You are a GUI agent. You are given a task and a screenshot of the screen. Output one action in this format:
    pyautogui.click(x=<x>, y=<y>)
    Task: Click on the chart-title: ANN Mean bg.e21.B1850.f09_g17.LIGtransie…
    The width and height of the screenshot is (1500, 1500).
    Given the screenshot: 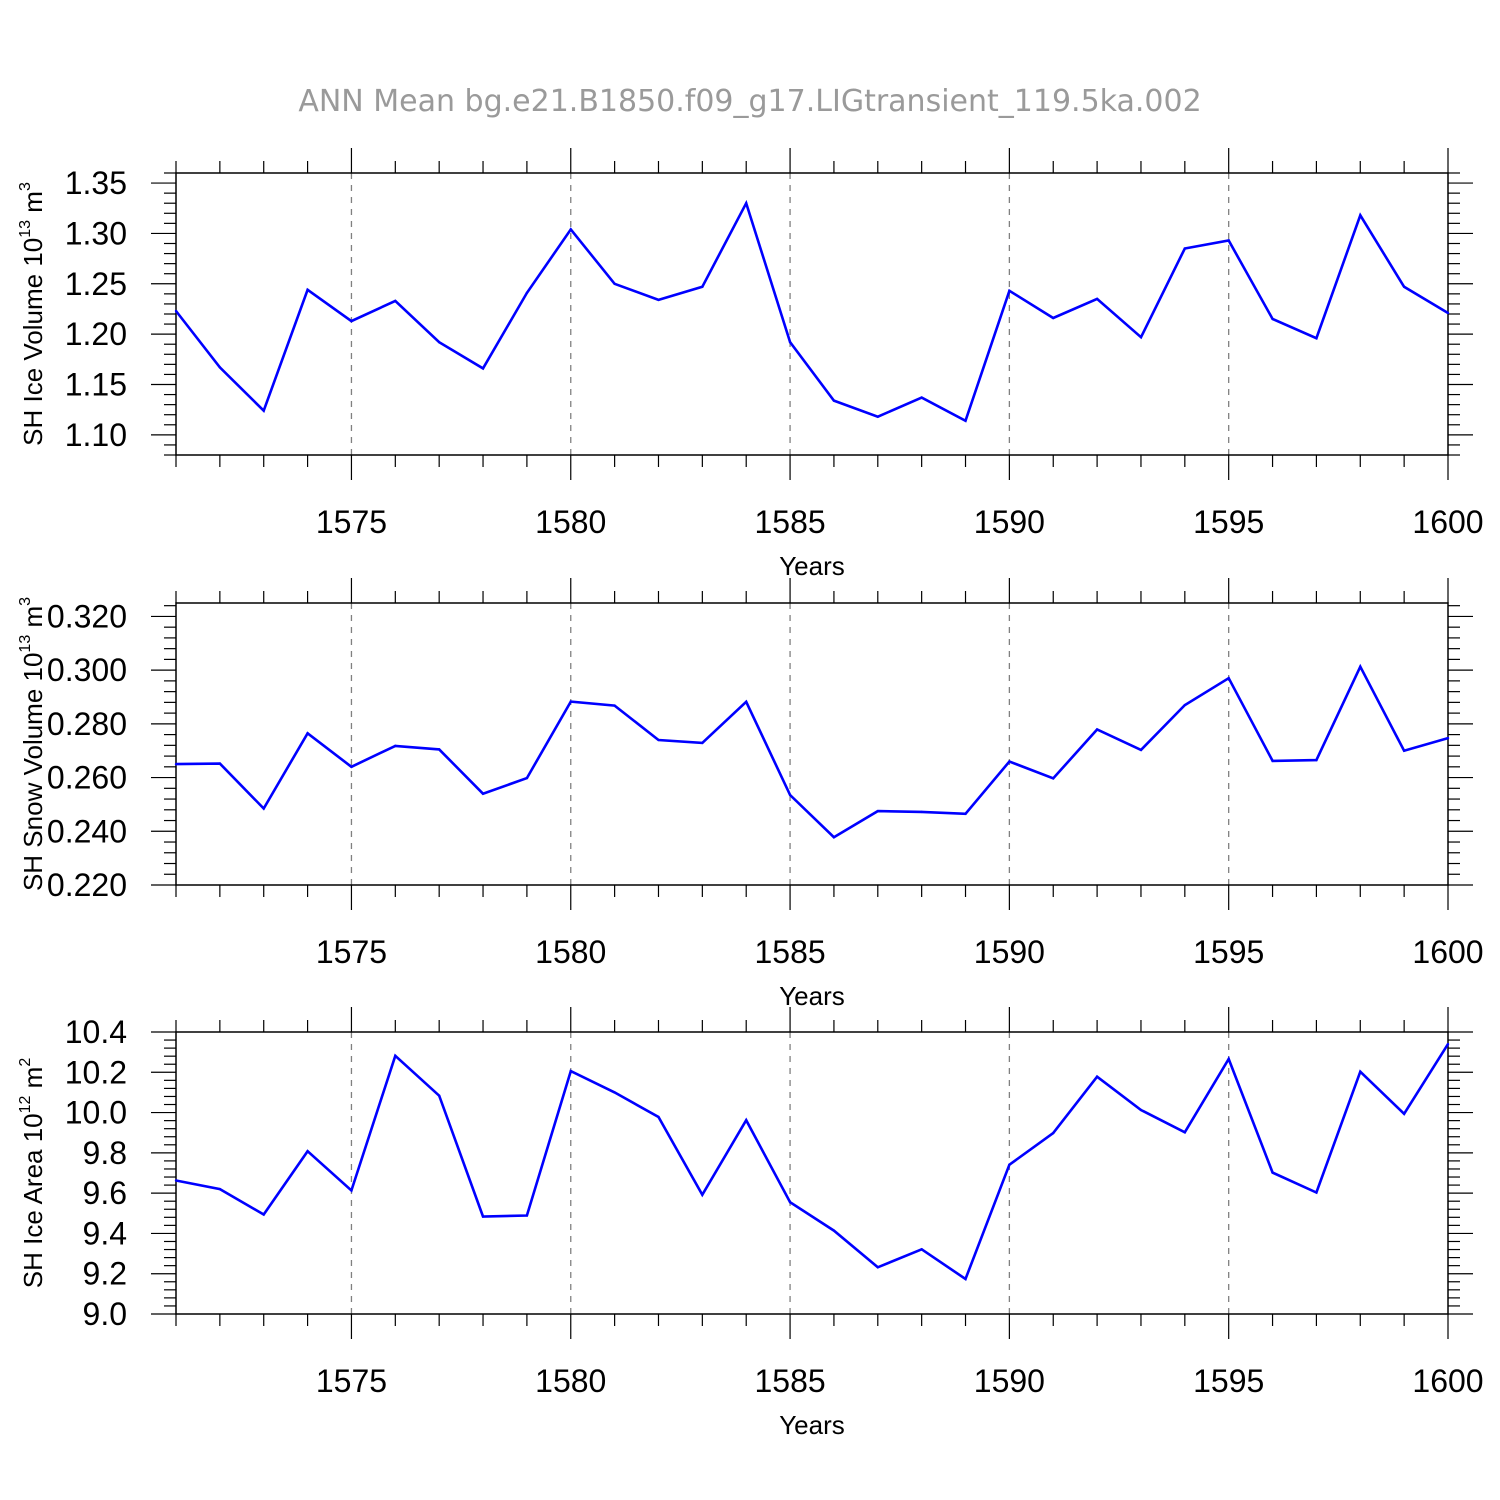 What is the action you would take?
    pyautogui.click(x=749, y=101)
    